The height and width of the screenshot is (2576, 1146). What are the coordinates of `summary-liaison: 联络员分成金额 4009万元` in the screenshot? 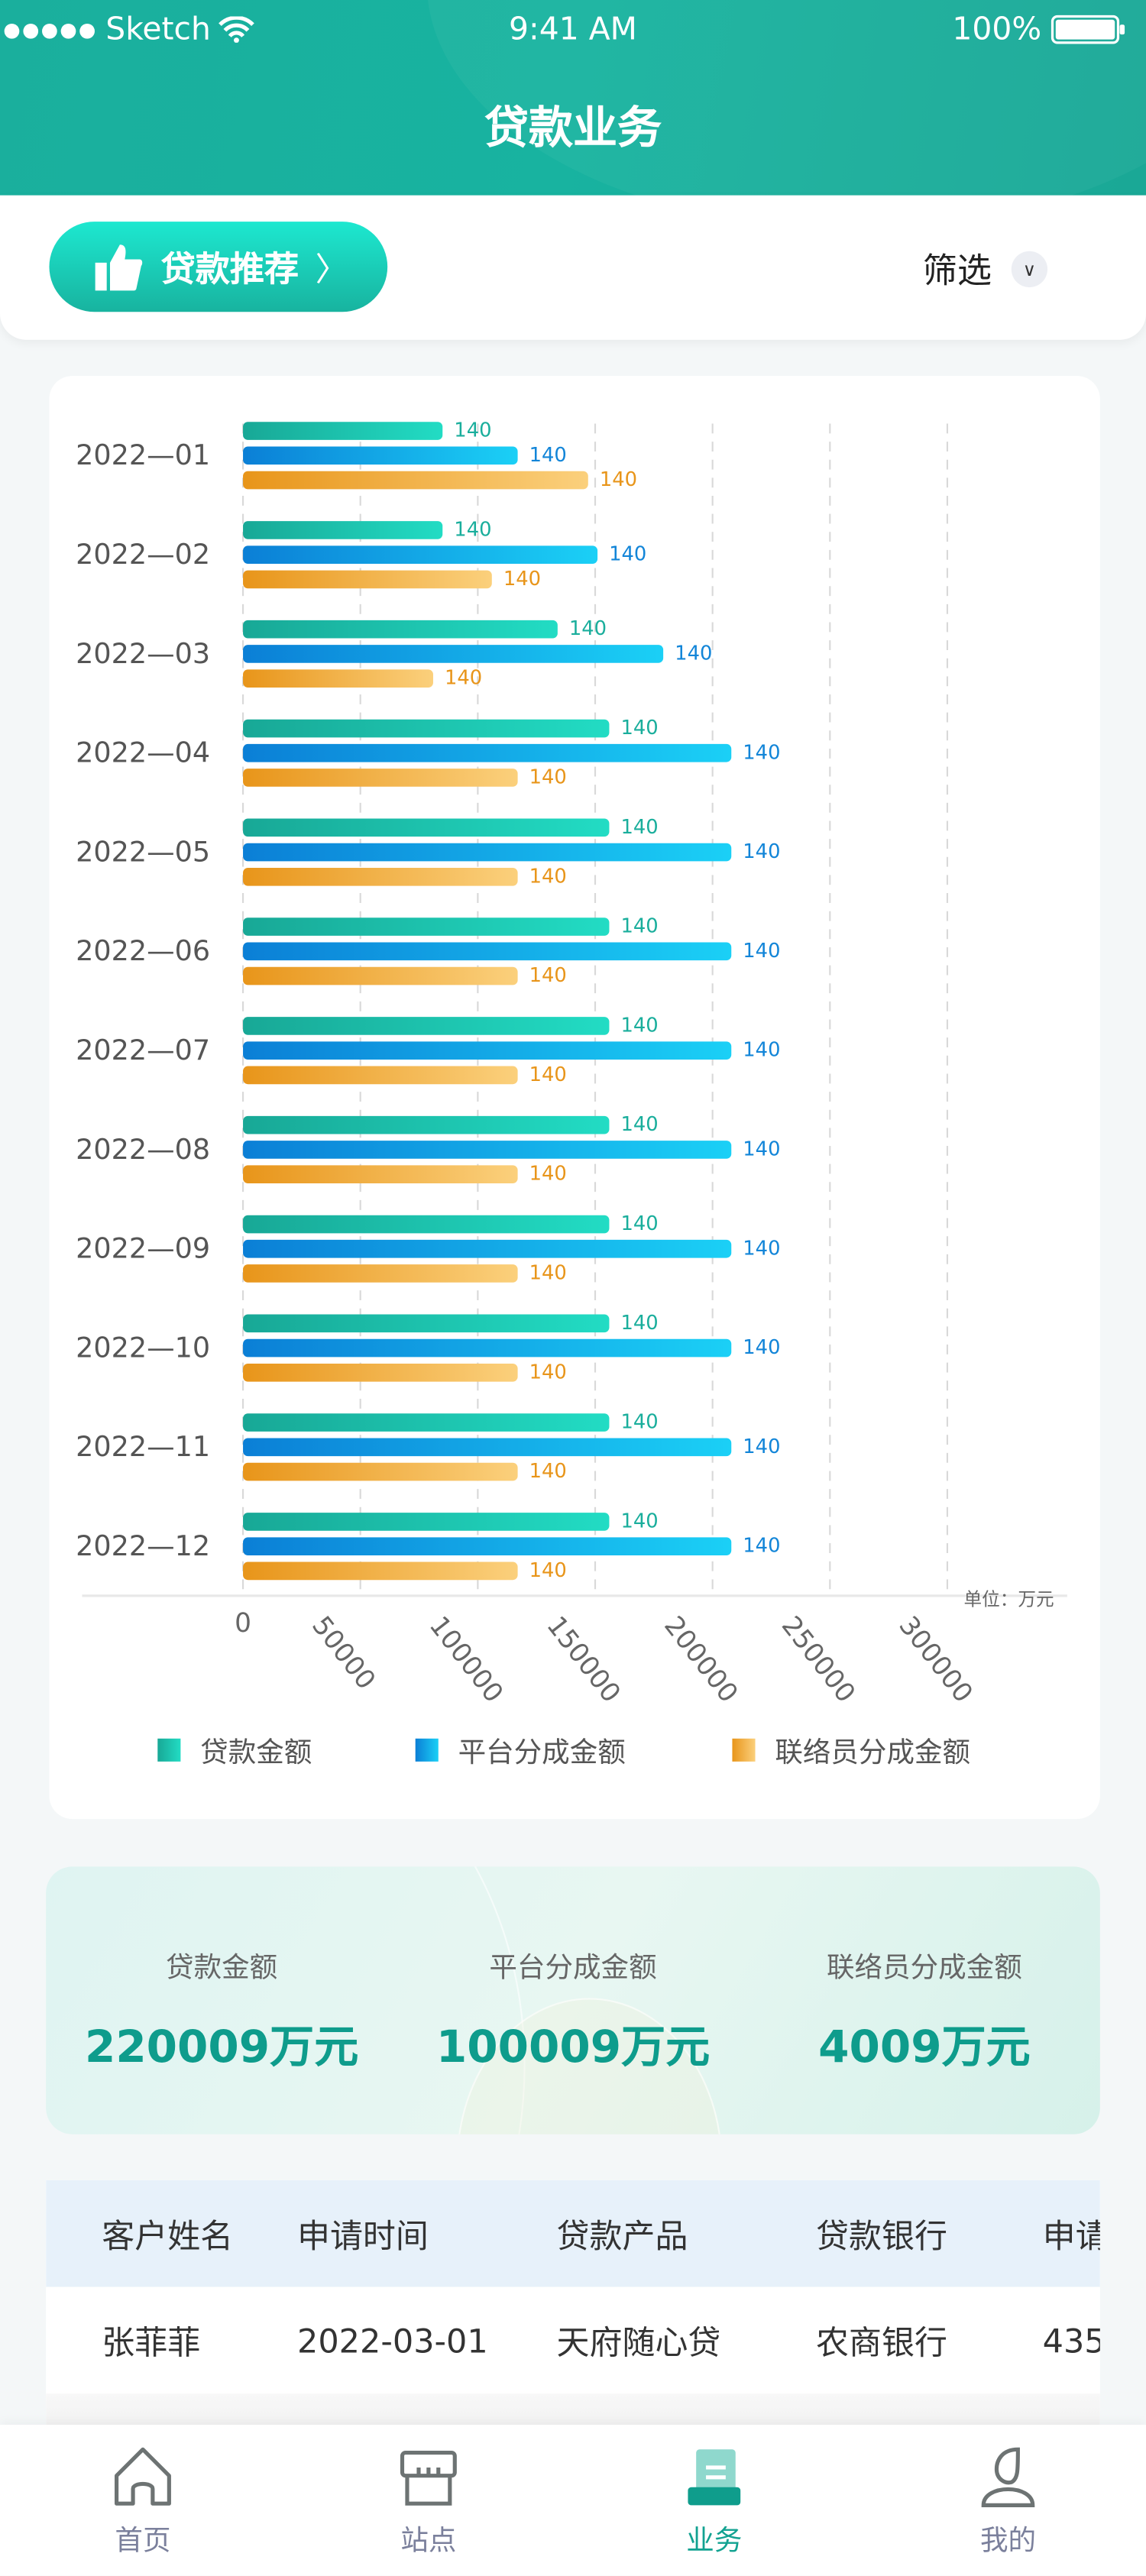 It's located at (924, 1970).